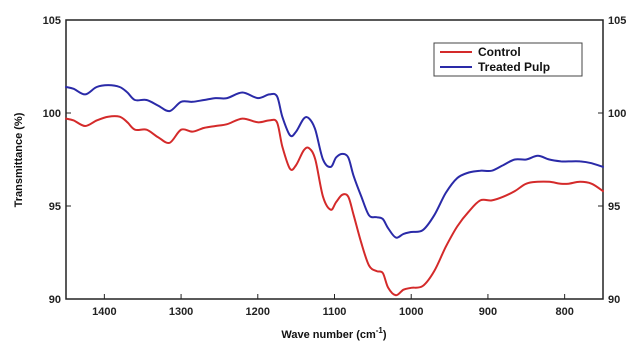 This screenshot has width=636, height=345. Describe the element at coordinates (617, 21) in the screenshot. I see `y-tick-label-right: 105` at that location.